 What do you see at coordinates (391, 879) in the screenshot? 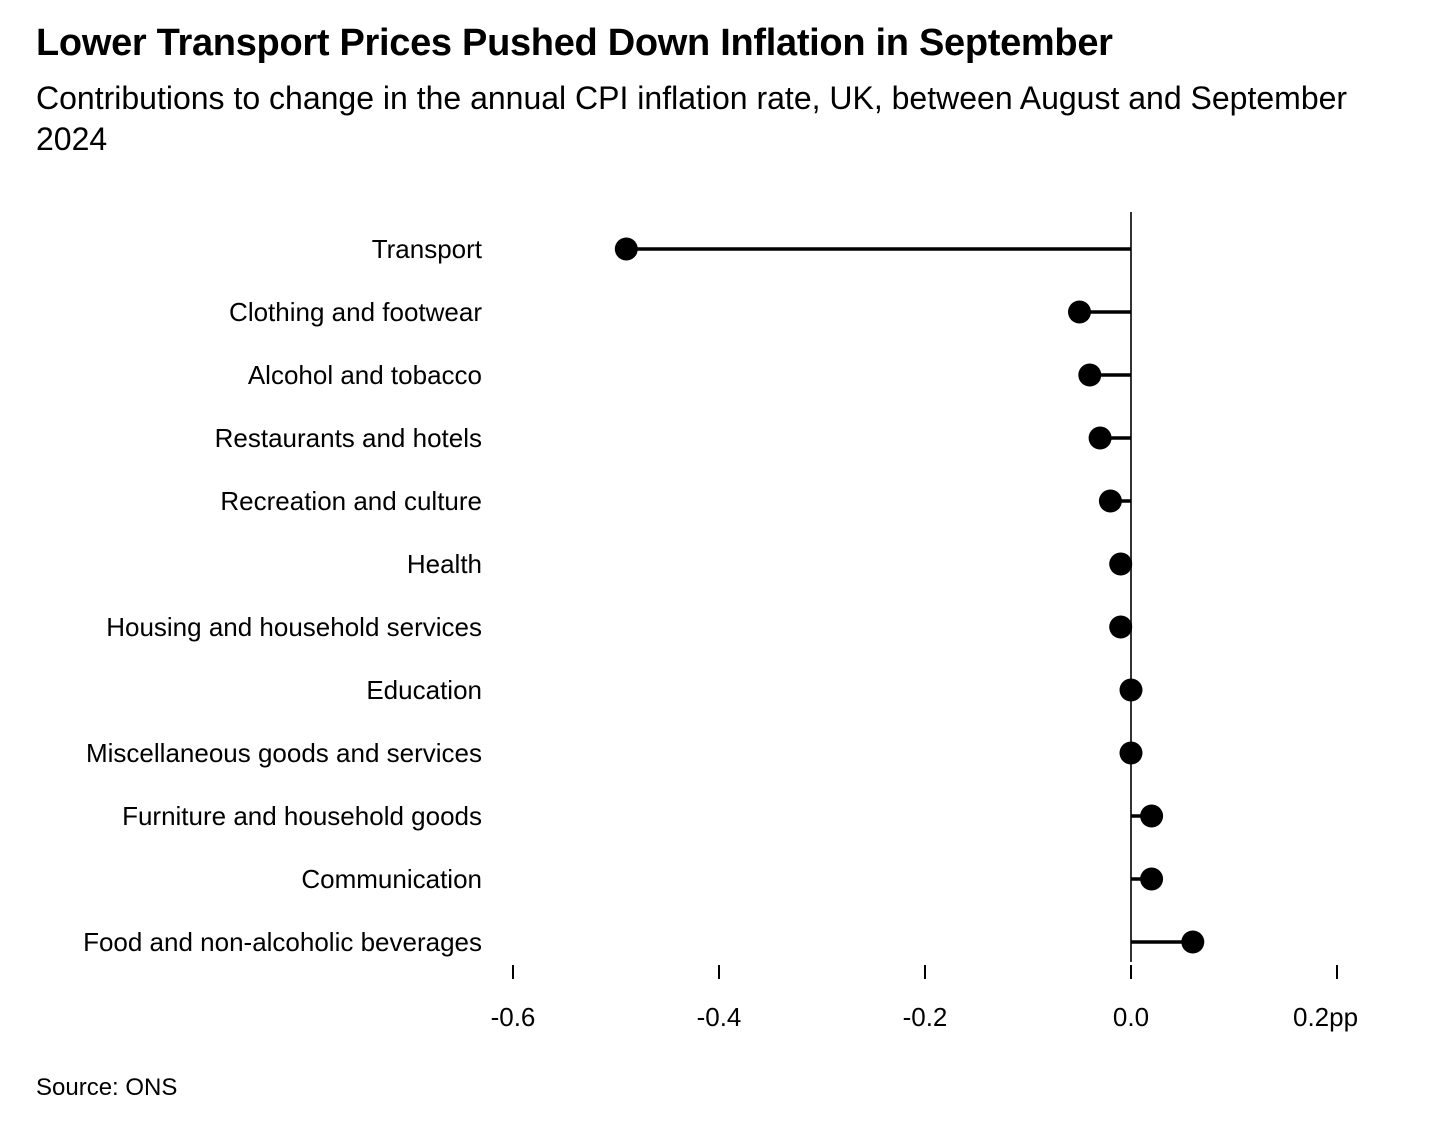
I see `category-label: Communication` at bounding box center [391, 879].